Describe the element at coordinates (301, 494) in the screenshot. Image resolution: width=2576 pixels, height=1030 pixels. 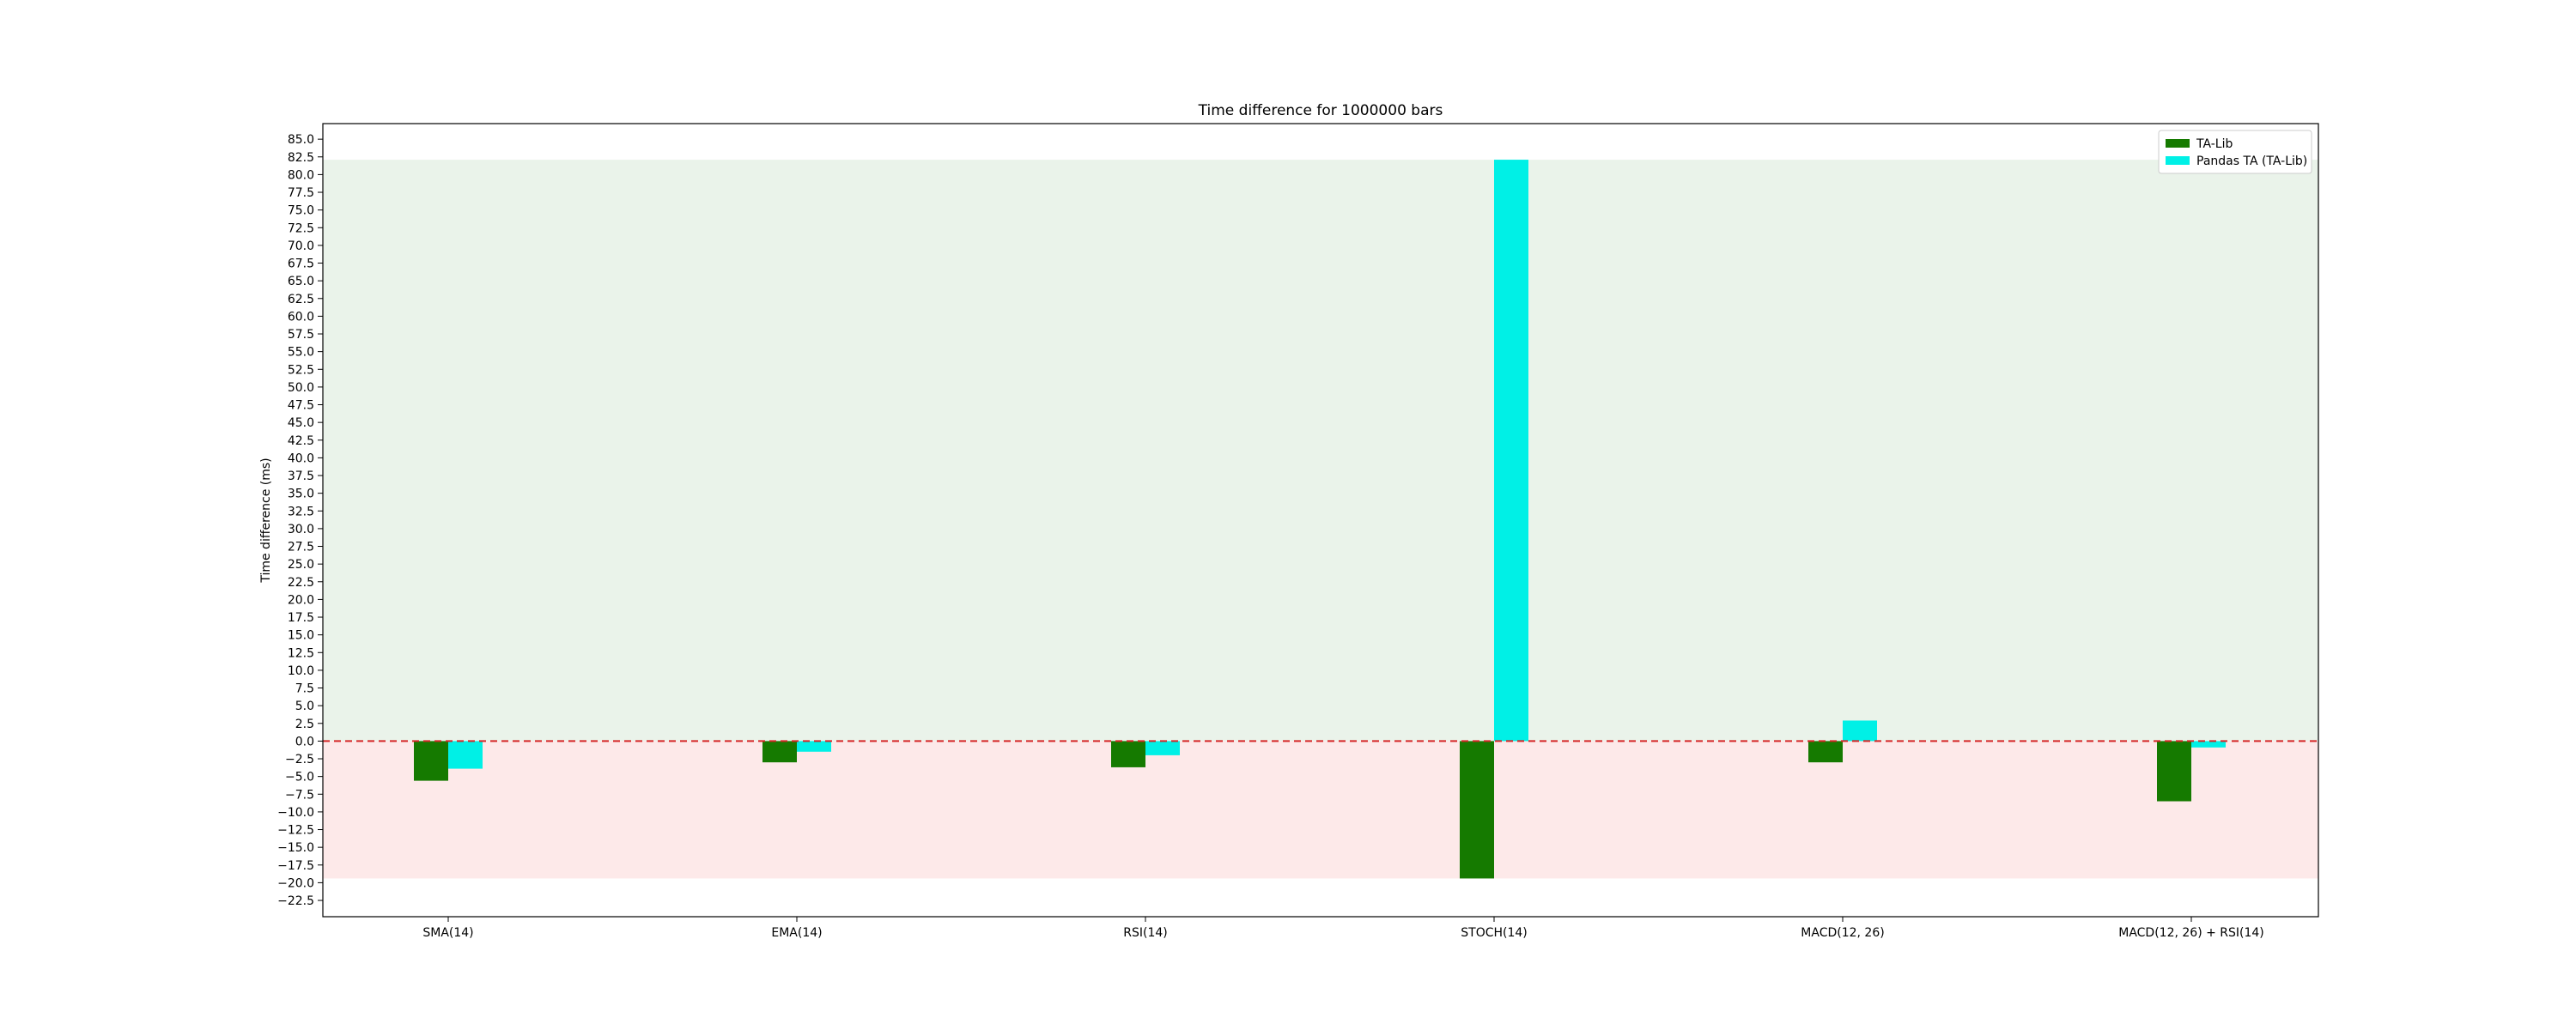
I see `y-tick-label: 35.0` at that location.